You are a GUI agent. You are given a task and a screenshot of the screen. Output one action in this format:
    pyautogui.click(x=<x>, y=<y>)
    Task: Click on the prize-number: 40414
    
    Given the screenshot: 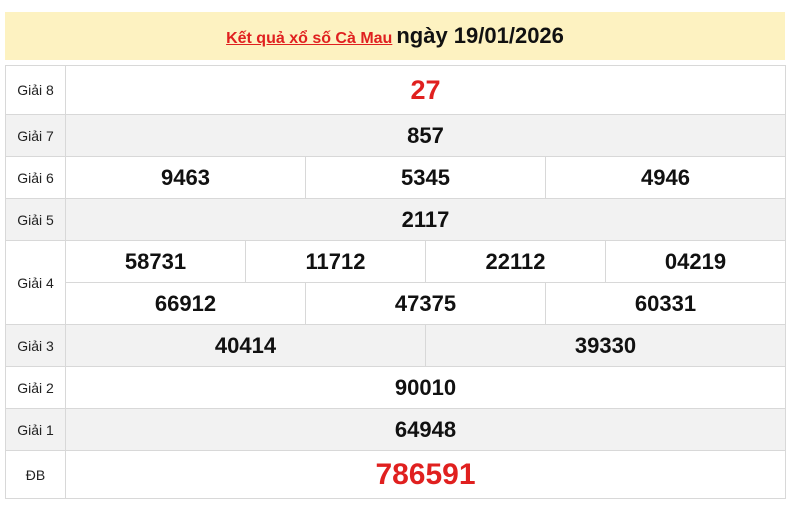 What is the action you would take?
    pyautogui.click(x=245, y=345)
    